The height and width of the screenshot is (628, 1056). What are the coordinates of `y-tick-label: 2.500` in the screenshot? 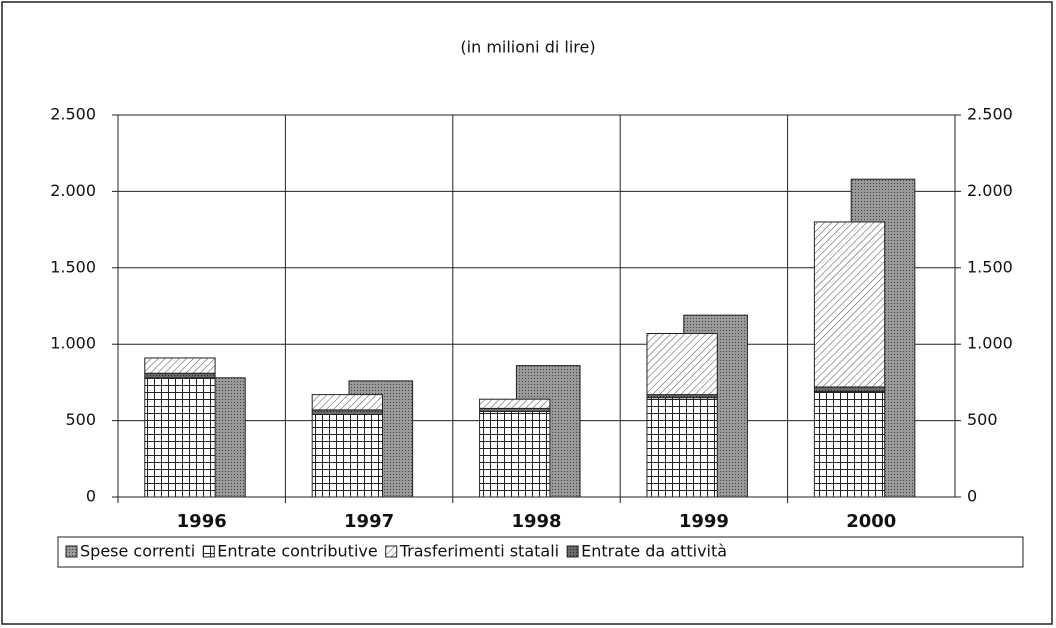 It's located at (73, 114).